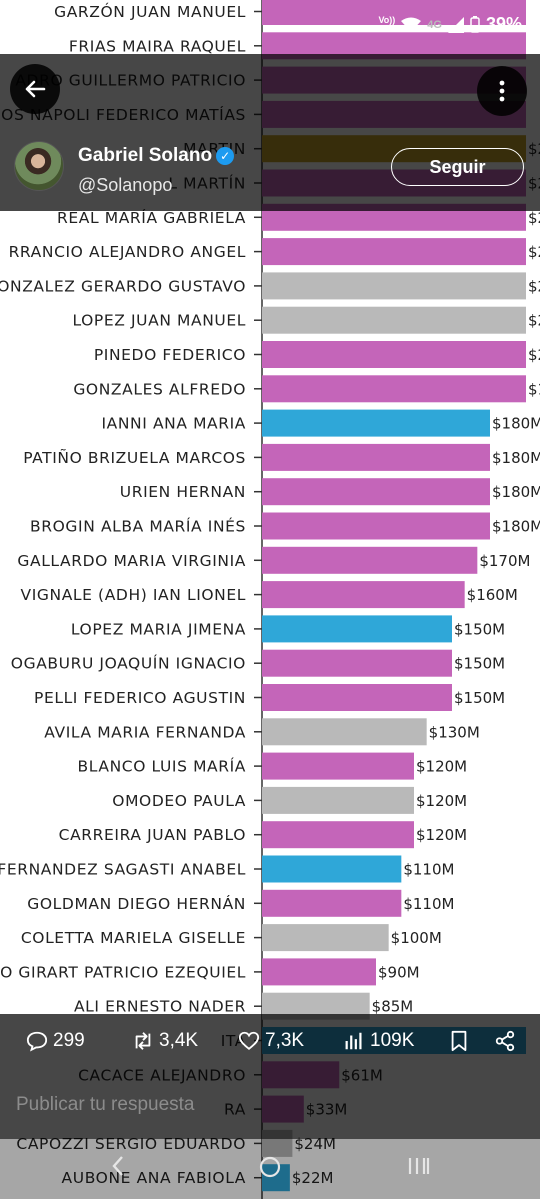  Describe the element at coordinates (455, 24) in the screenshot. I see `signal-icon` at that location.